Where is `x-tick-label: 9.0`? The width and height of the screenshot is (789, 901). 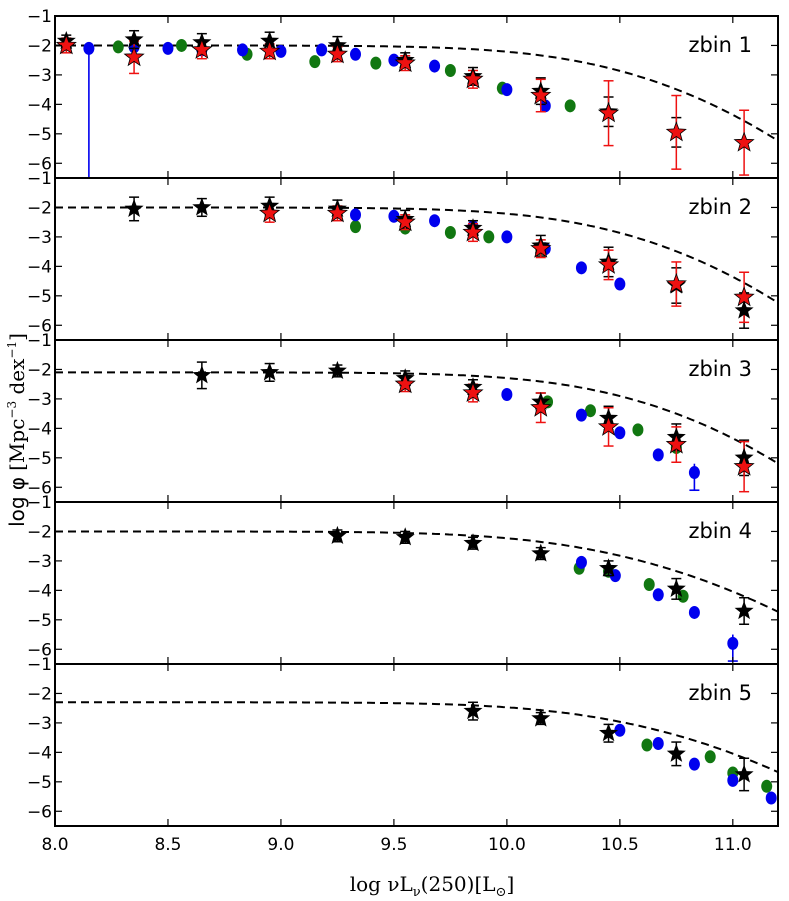
x-tick-label: 9.0 is located at coordinates (280, 845).